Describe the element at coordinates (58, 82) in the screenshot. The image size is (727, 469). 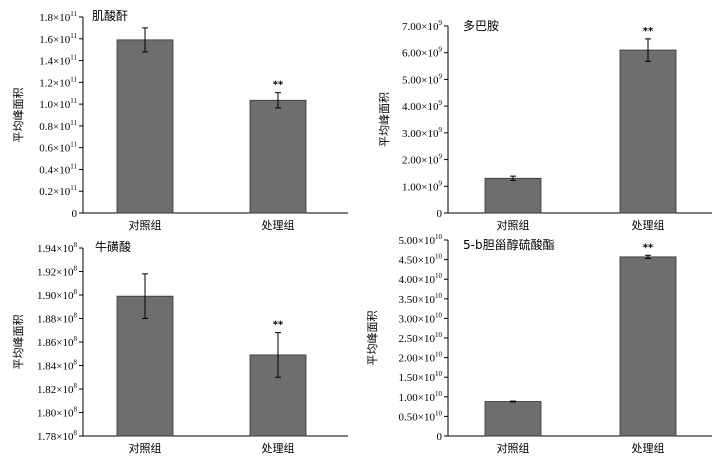
I see `y-tick-label: 1.2×10¹¹` at that location.